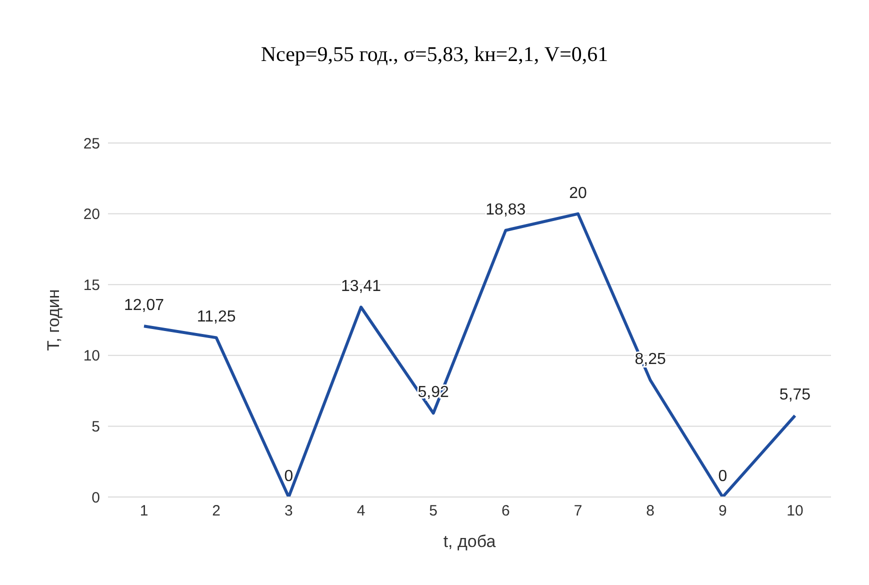 This screenshot has width=869, height=585. What do you see at coordinates (216, 511) in the screenshot?
I see `x-tick-label: 2` at bounding box center [216, 511].